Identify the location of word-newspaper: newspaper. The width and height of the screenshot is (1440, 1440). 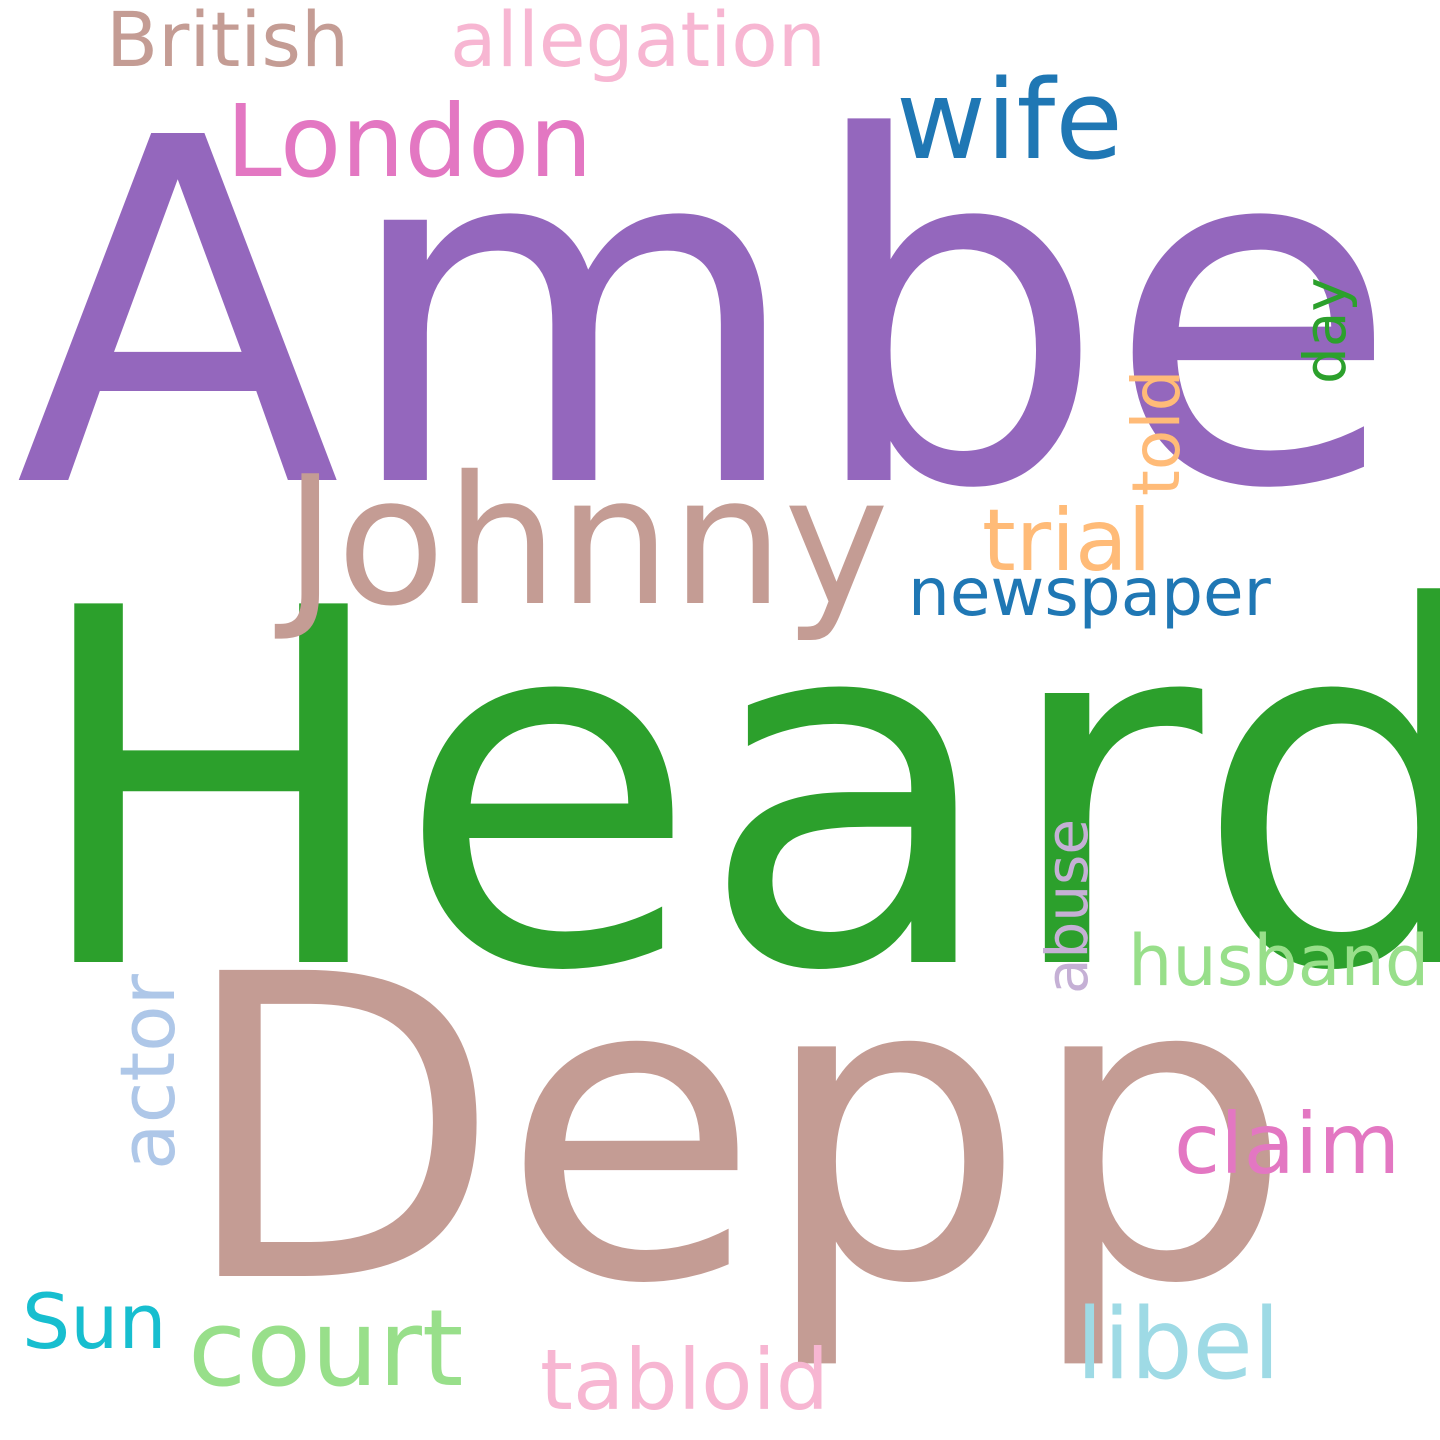
(1089, 592).